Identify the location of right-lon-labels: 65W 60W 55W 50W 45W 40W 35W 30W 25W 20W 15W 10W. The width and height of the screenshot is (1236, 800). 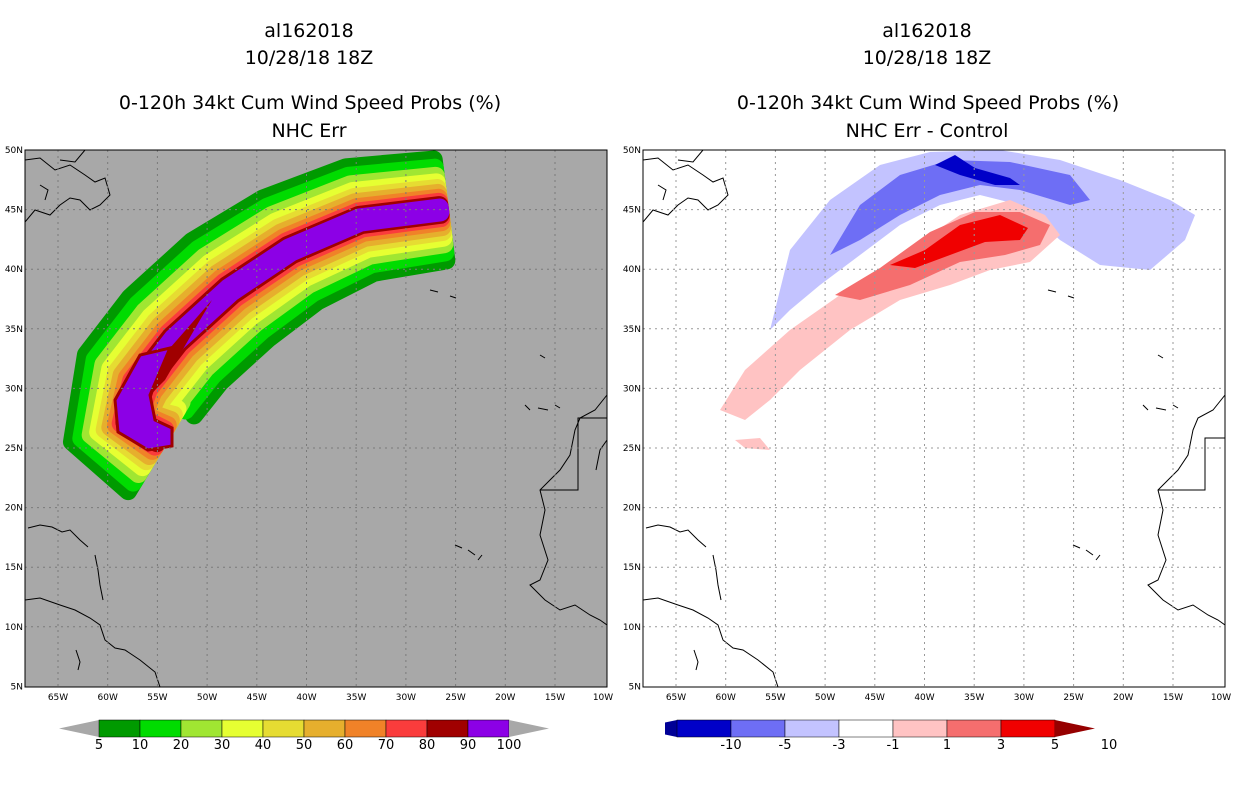
(948, 698).